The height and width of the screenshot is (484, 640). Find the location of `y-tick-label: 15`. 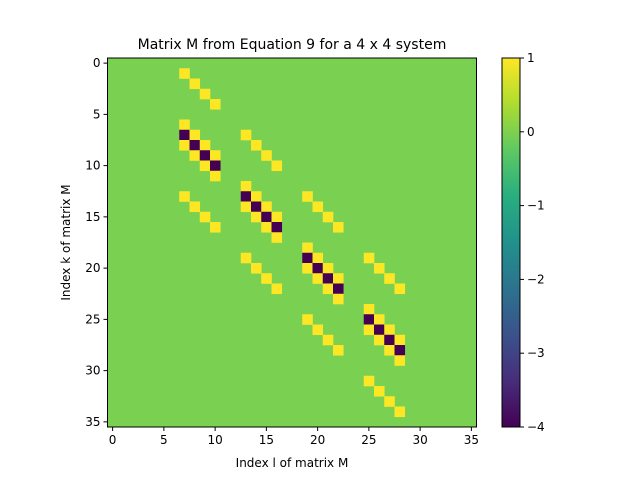

y-tick-label: 15 is located at coordinates (92, 217).